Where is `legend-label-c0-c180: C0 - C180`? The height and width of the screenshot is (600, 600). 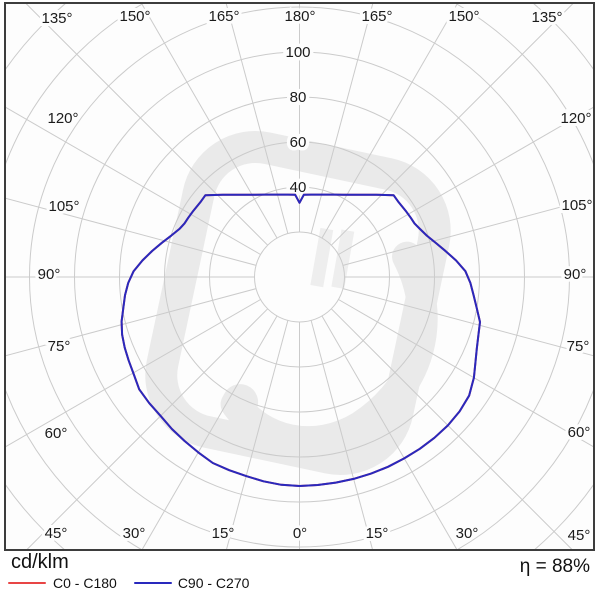 legend-label-c0-c180: C0 - C180 is located at coordinates (85, 583).